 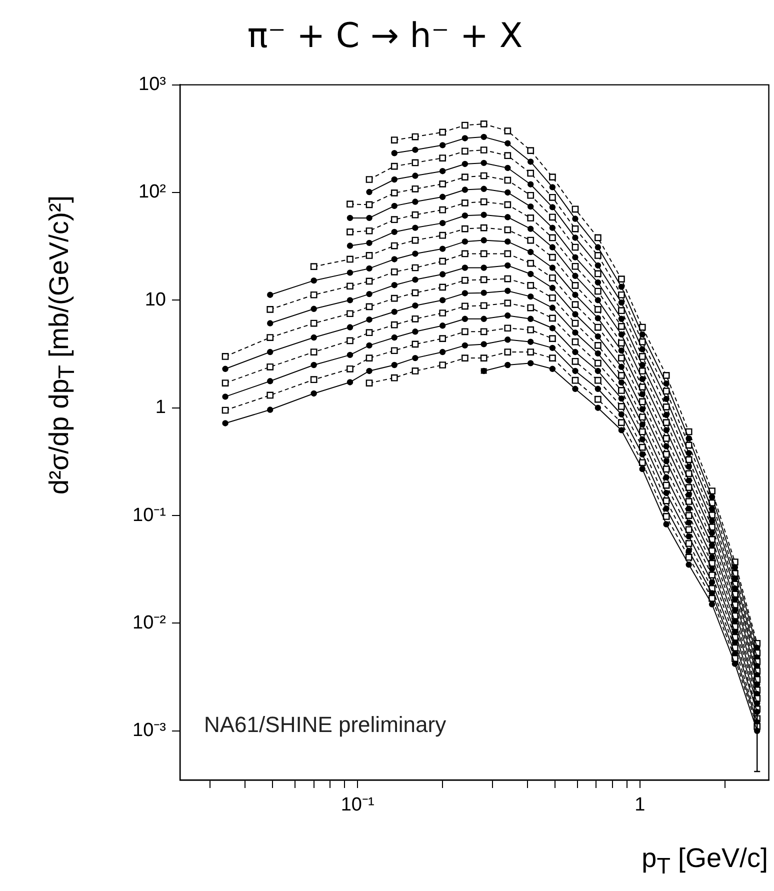 I want to click on y-tick-label: 10², so click(x=152, y=192).